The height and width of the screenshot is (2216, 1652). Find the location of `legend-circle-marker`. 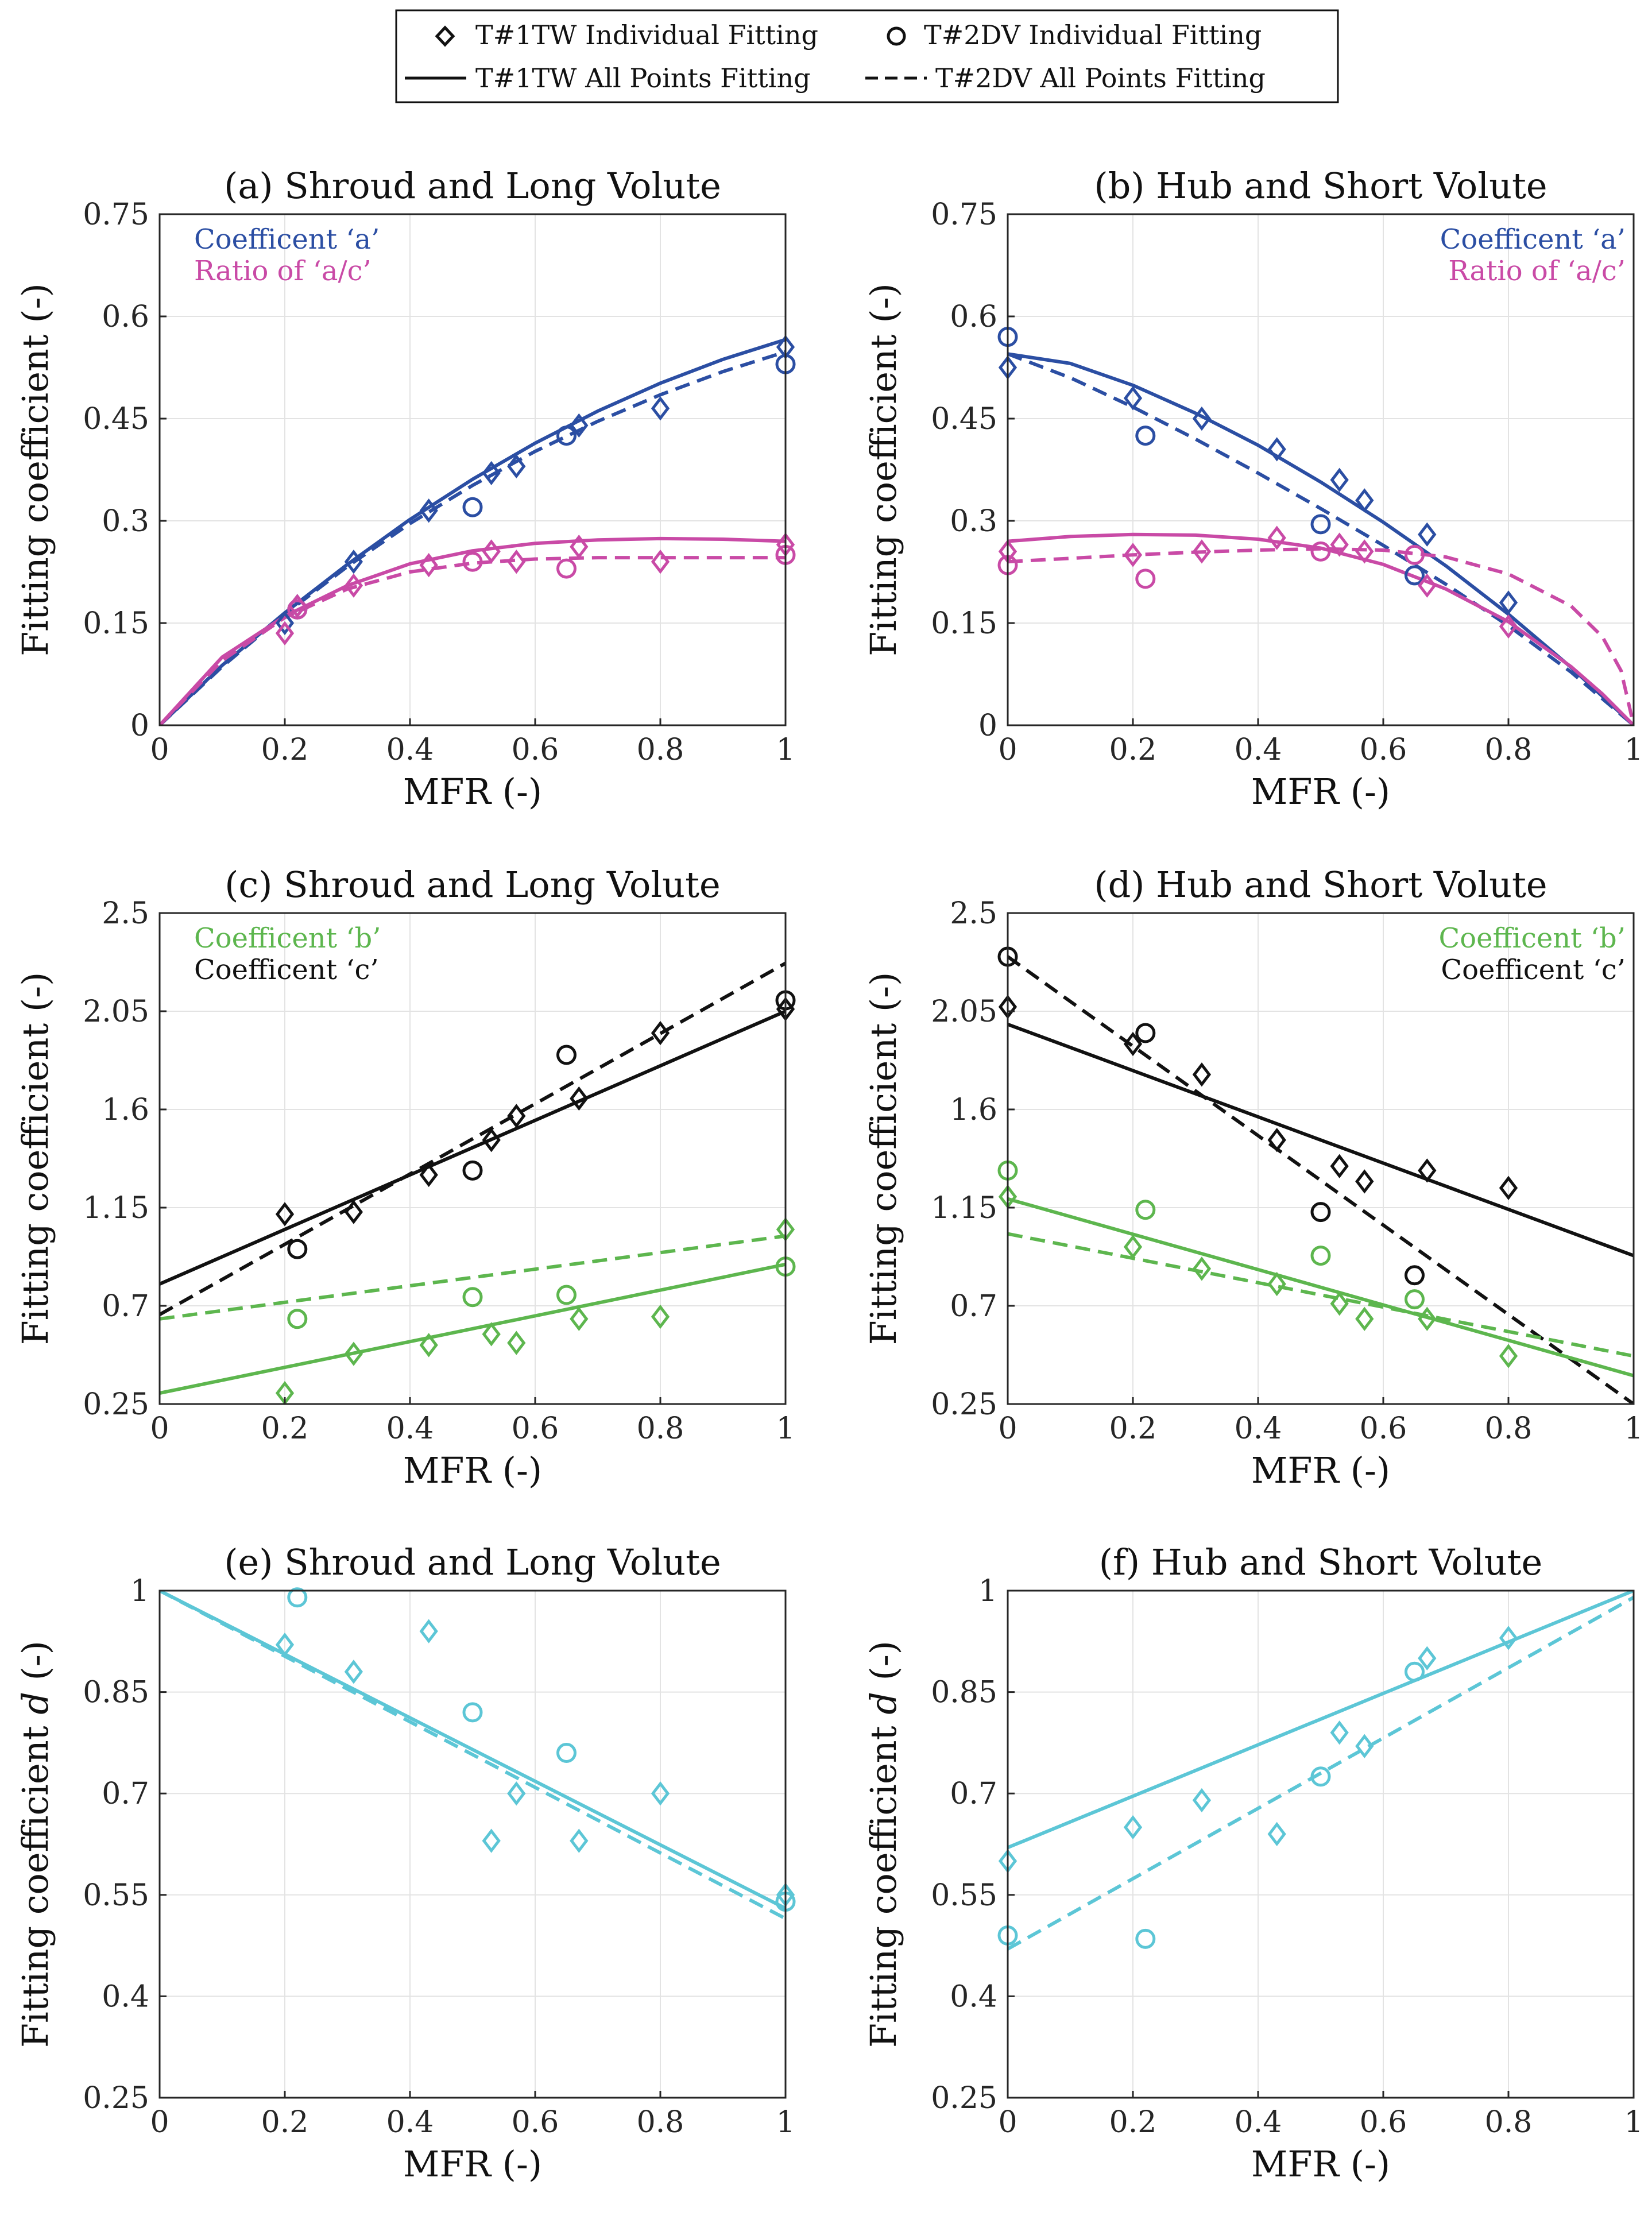

legend-circle-marker is located at coordinates (896, 36).